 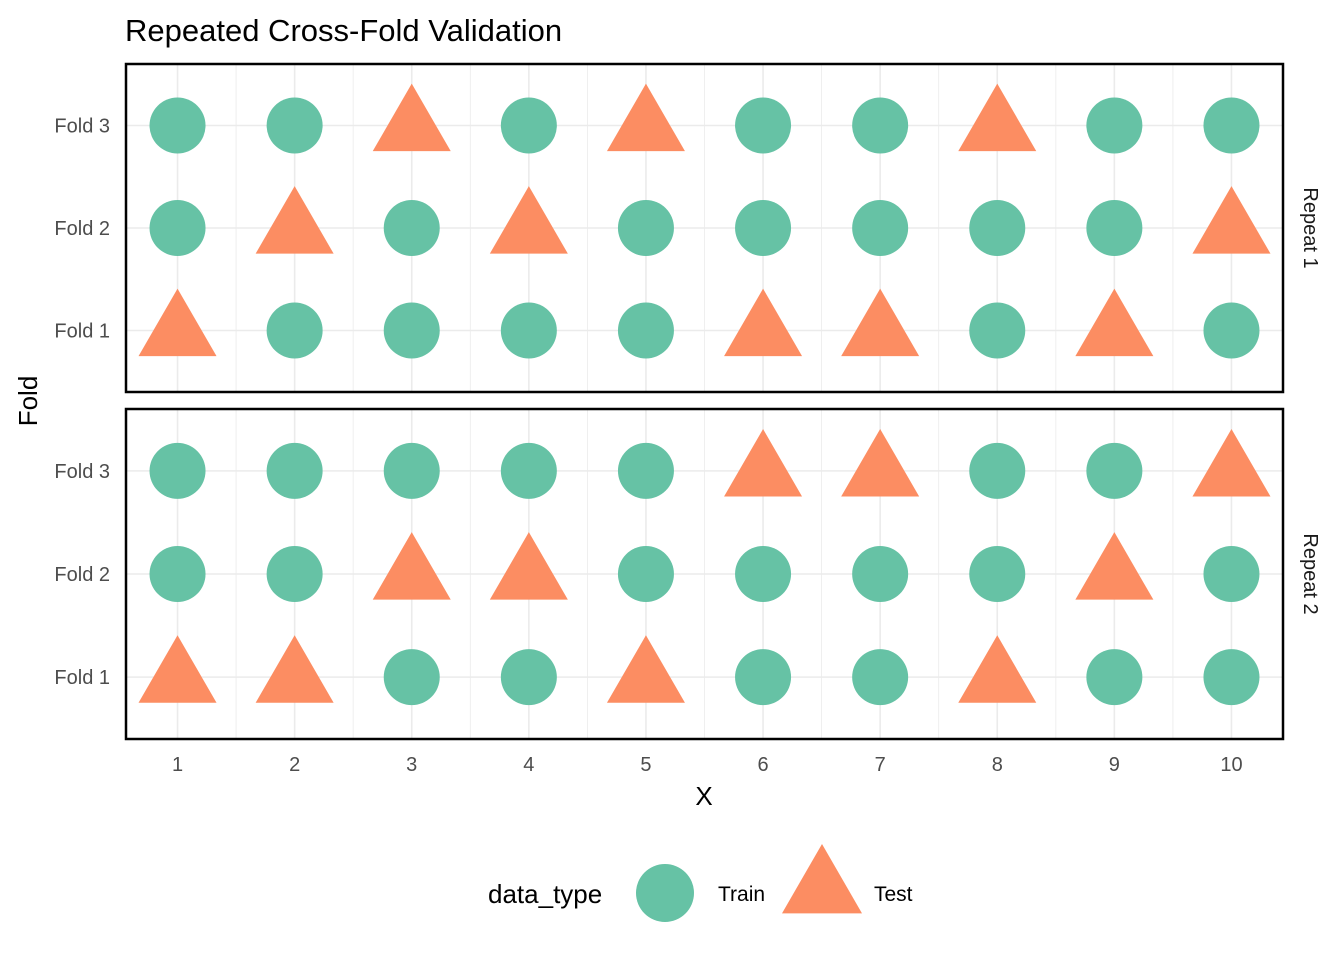 What do you see at coordinates (1310, 573) in the screenshot?
I see `facet-strip-label: Repeat 2` at bounding box center [1310, 573].